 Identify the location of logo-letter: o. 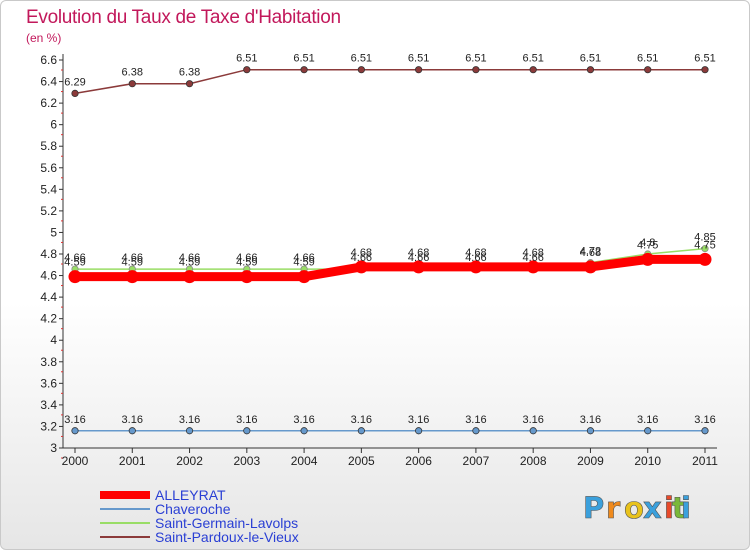
(634, 508).